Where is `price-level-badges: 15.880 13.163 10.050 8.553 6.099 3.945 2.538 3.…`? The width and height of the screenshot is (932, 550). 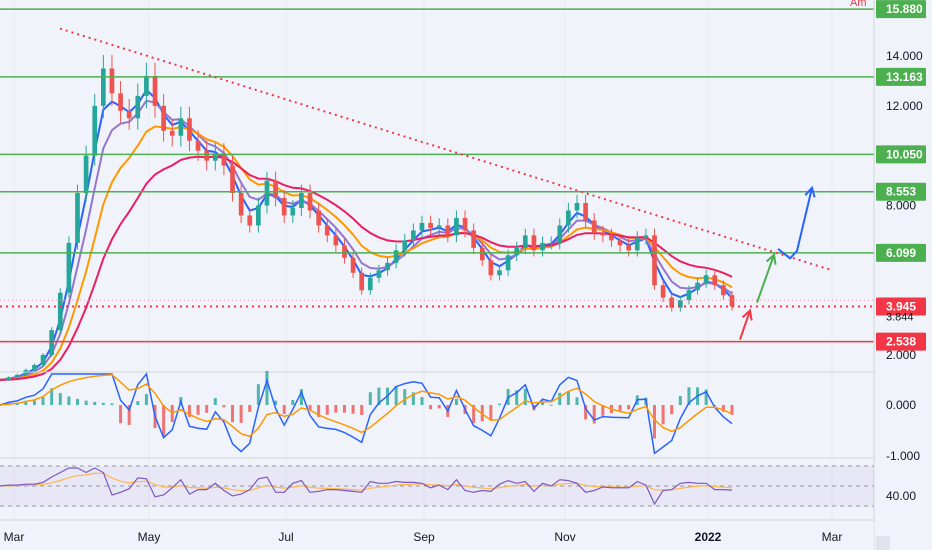 price-level-badges: 15.880 13.163 10.050 8.553 6.099 3.945 2.538 3.… is located at coordinates (901, 175).